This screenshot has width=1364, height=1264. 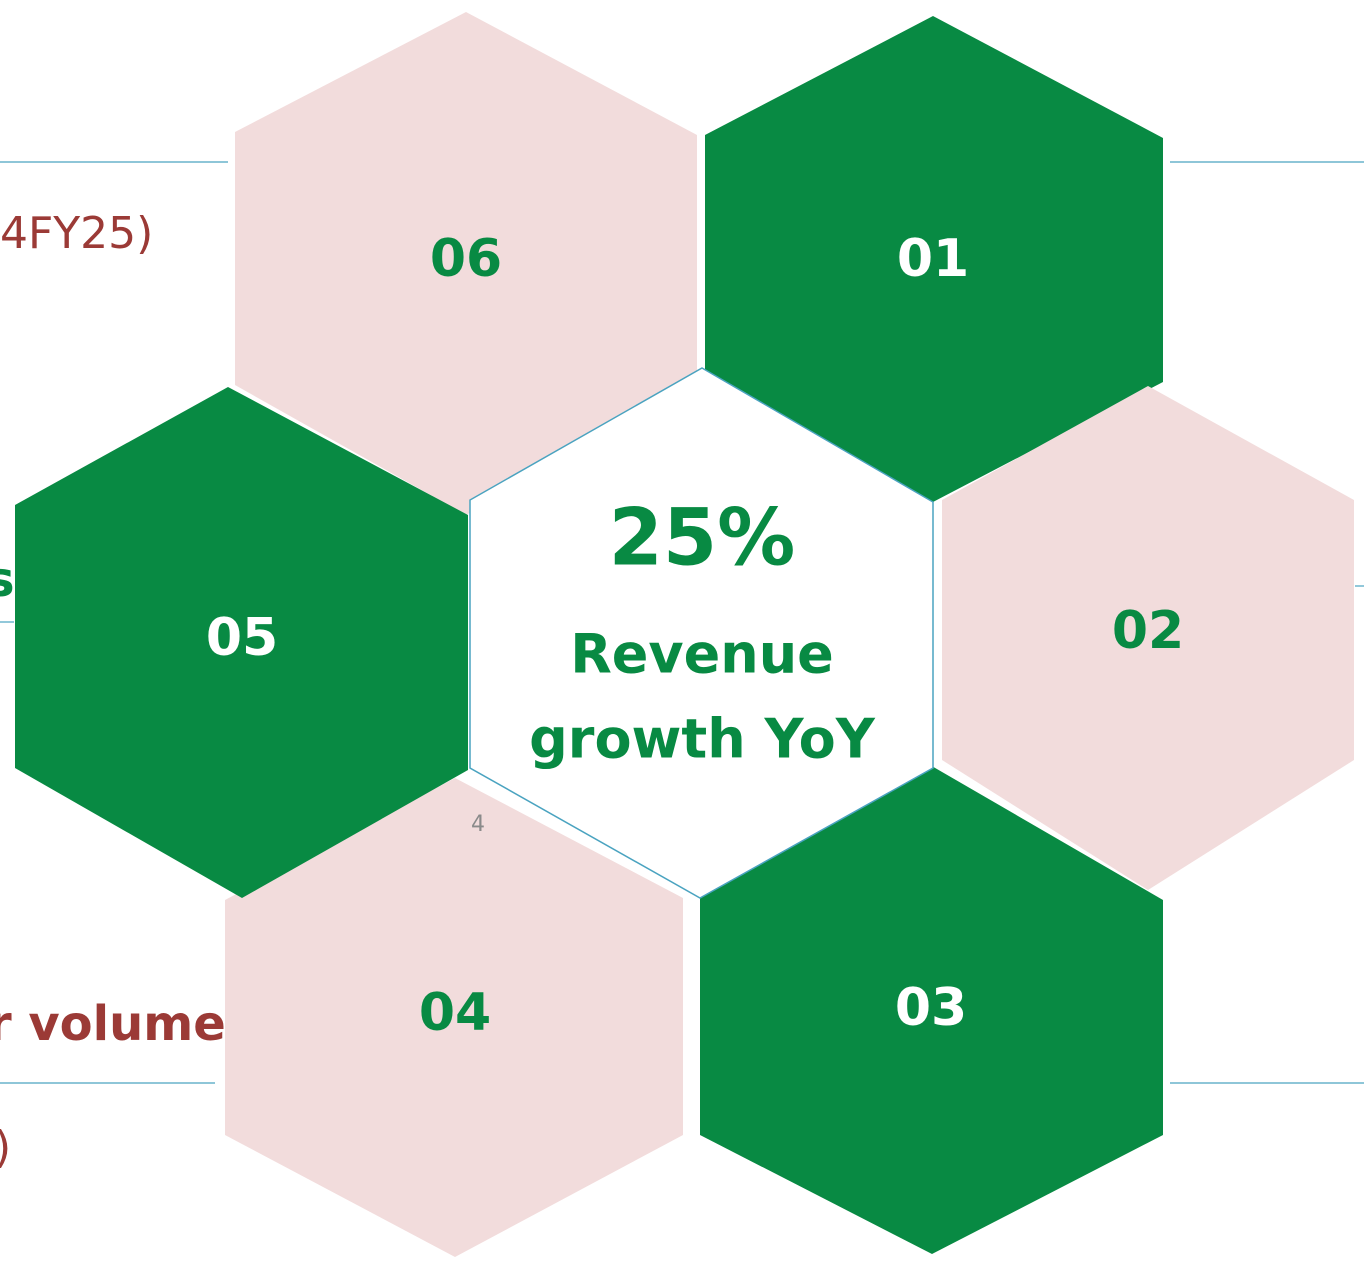 I want to click on center-text: growth YoY, so click(x=702, y=739).